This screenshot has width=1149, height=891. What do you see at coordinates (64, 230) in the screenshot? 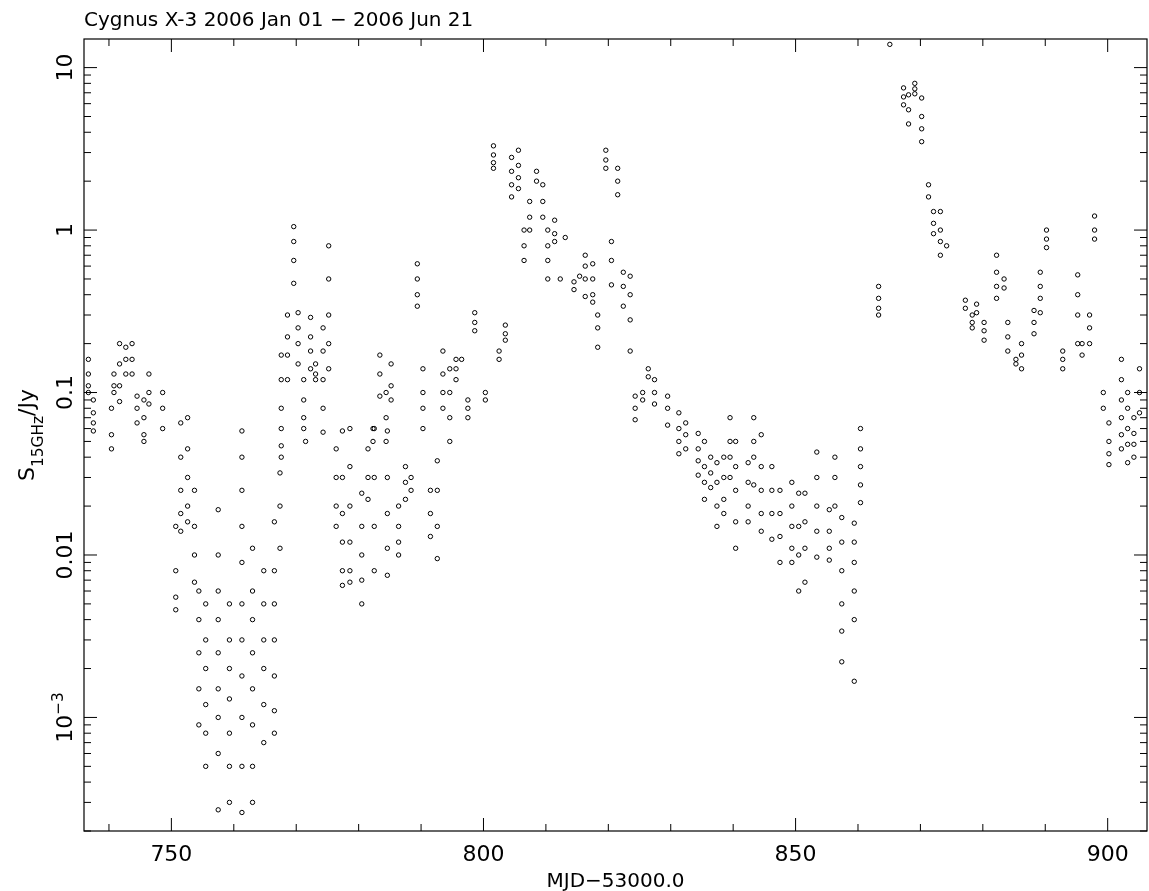
I see `y-tick-label: 1` at bounding box center [64, 230].